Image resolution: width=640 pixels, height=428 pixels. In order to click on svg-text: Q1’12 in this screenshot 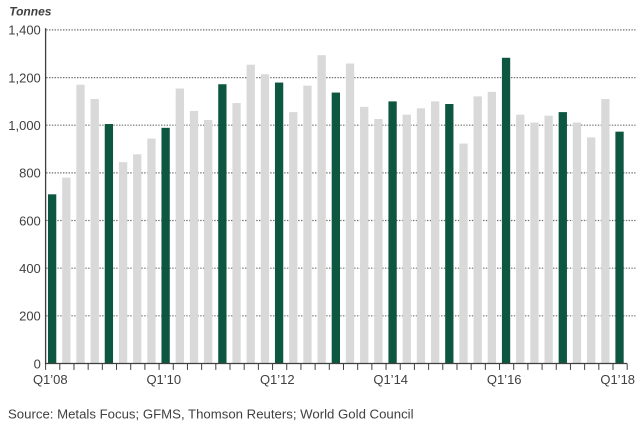, I will do `click(277, 379)`.